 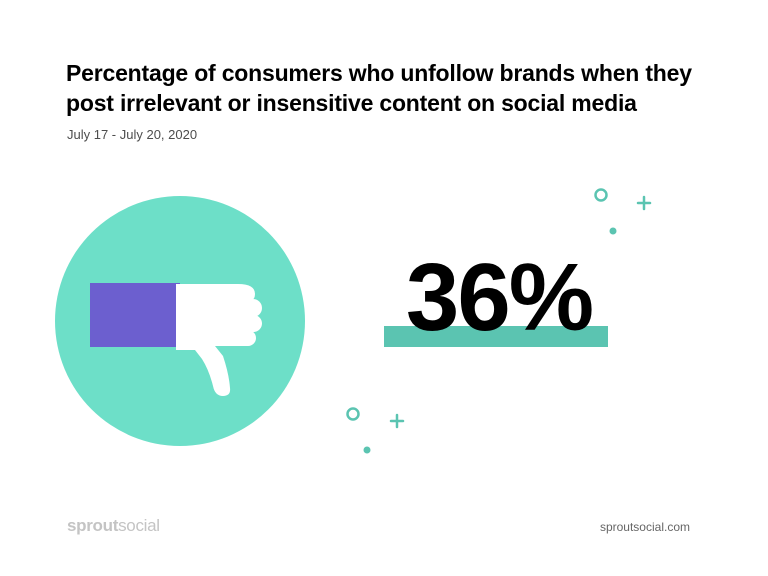 I want to click on brand-logo-light: social, so click(x=139, y=525).